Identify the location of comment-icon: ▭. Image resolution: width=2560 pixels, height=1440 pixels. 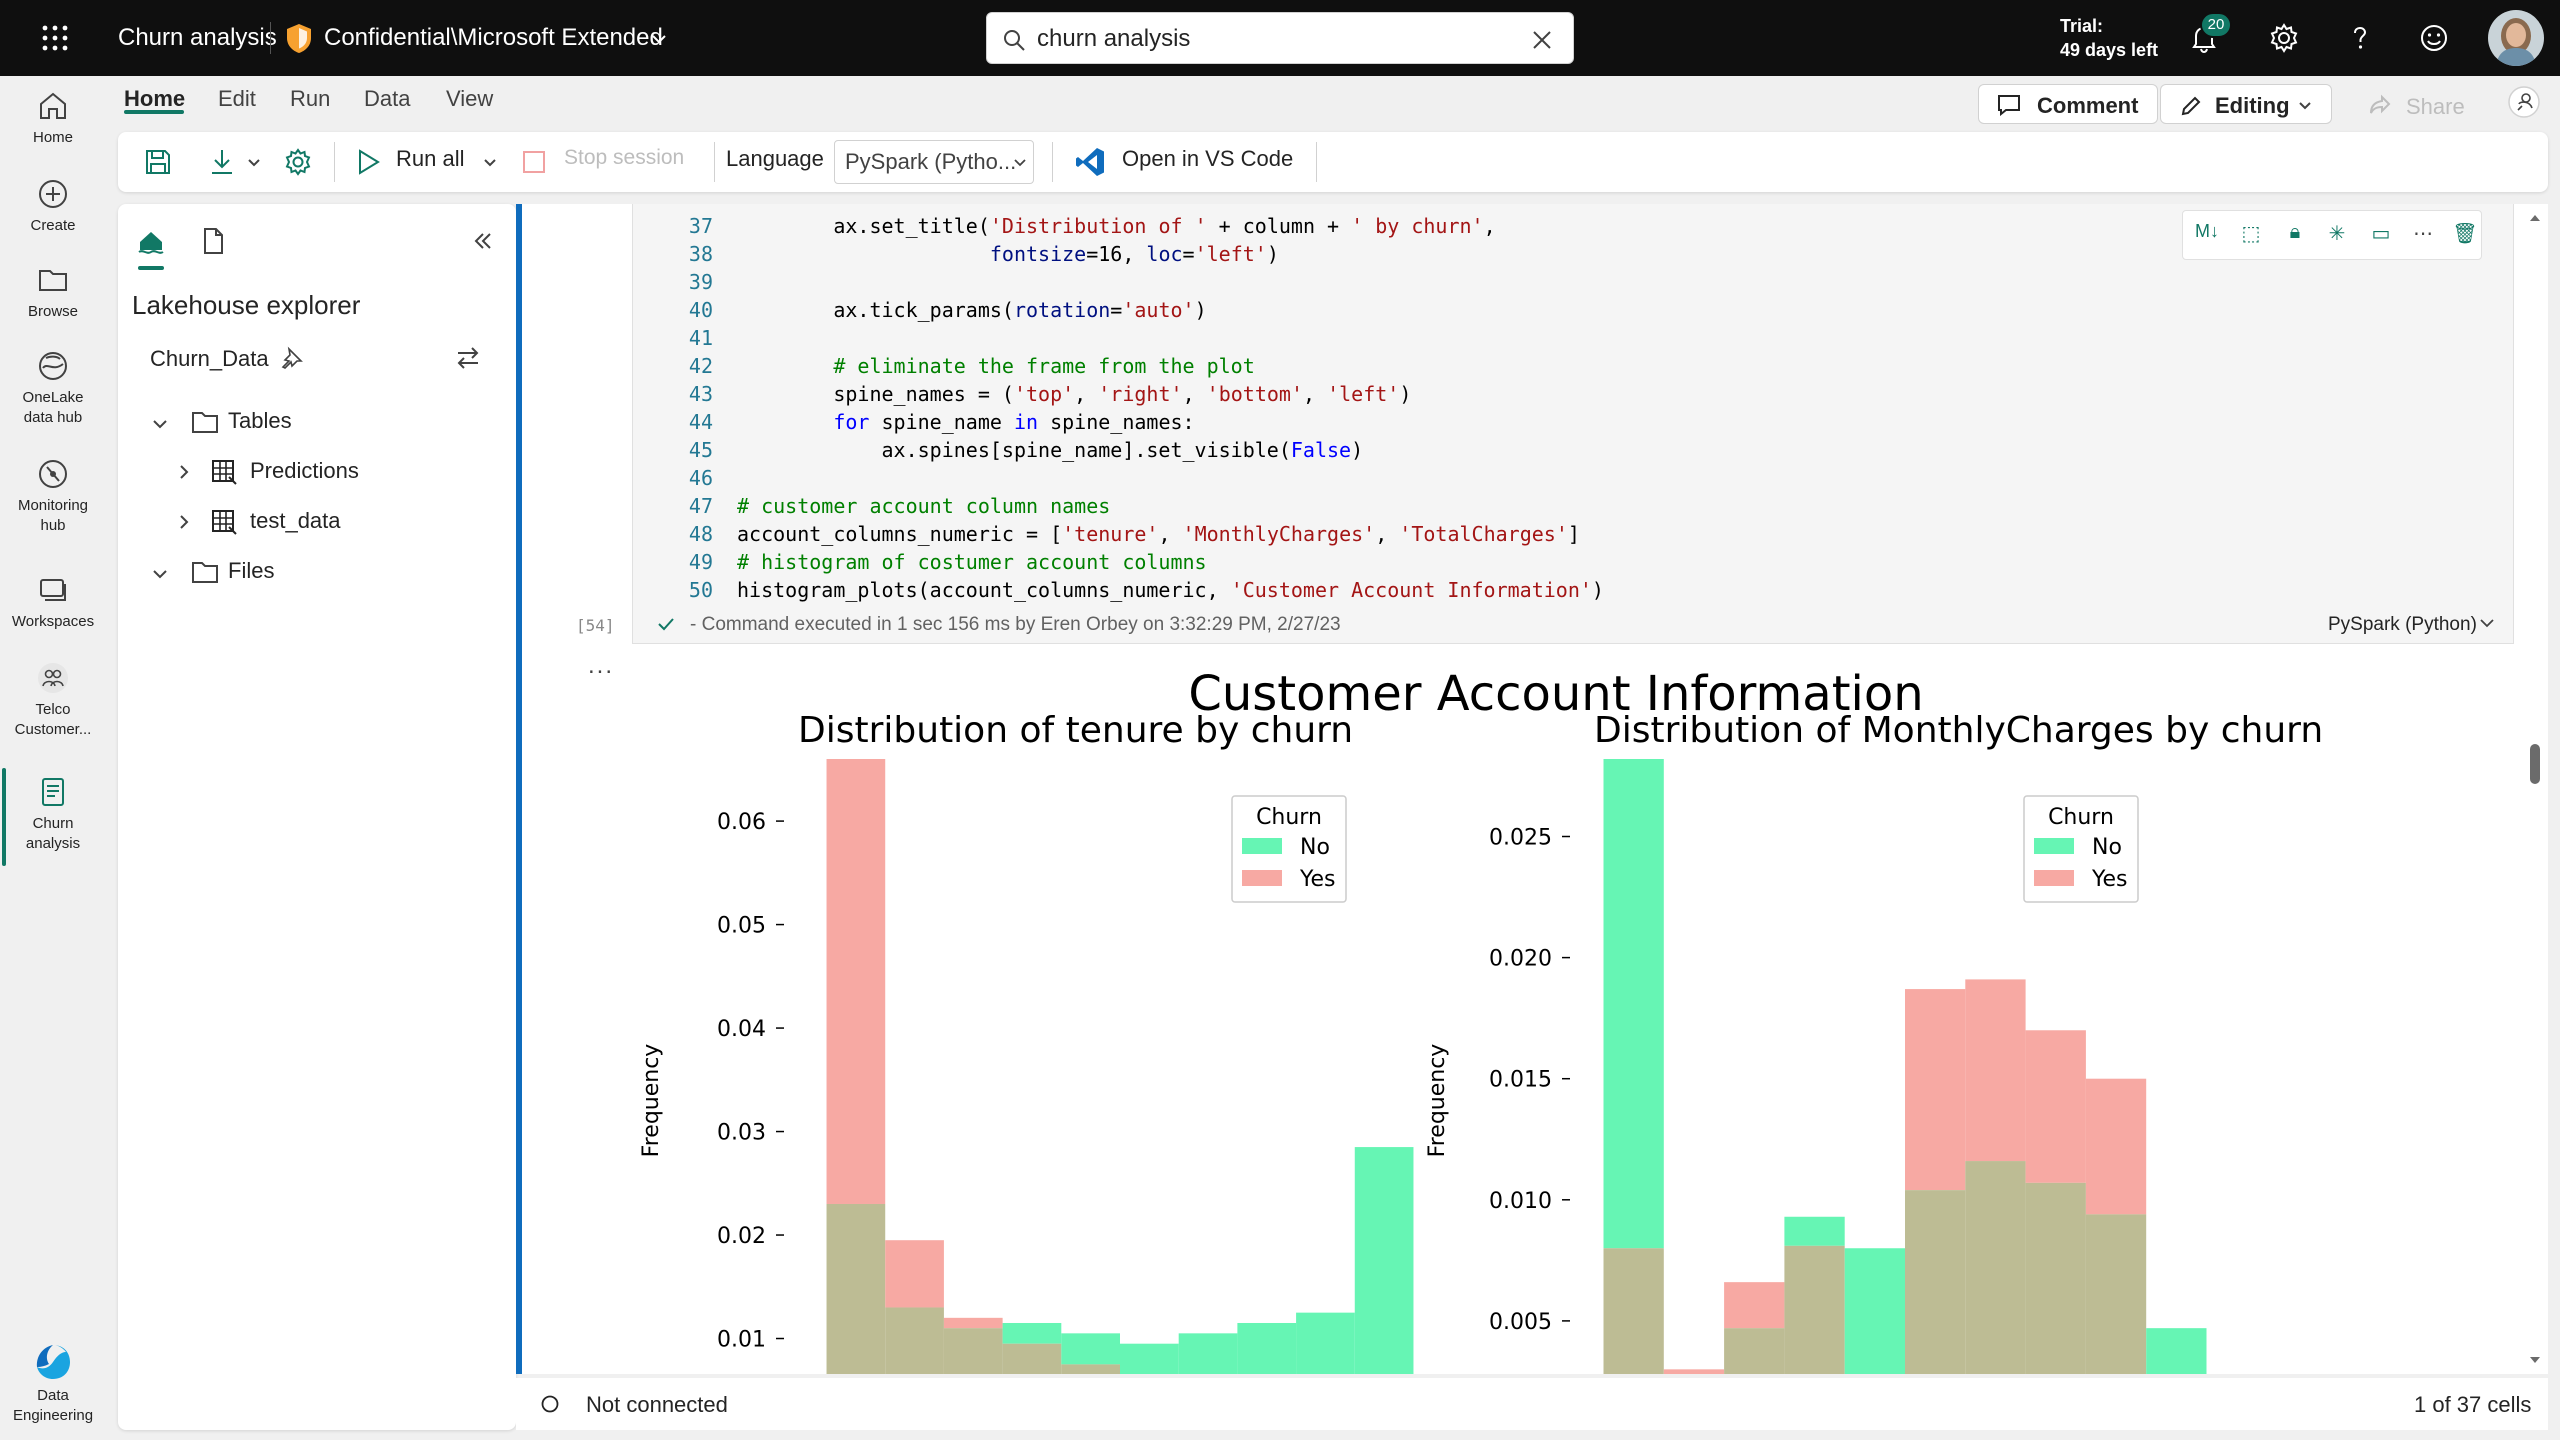
(2381, 234).